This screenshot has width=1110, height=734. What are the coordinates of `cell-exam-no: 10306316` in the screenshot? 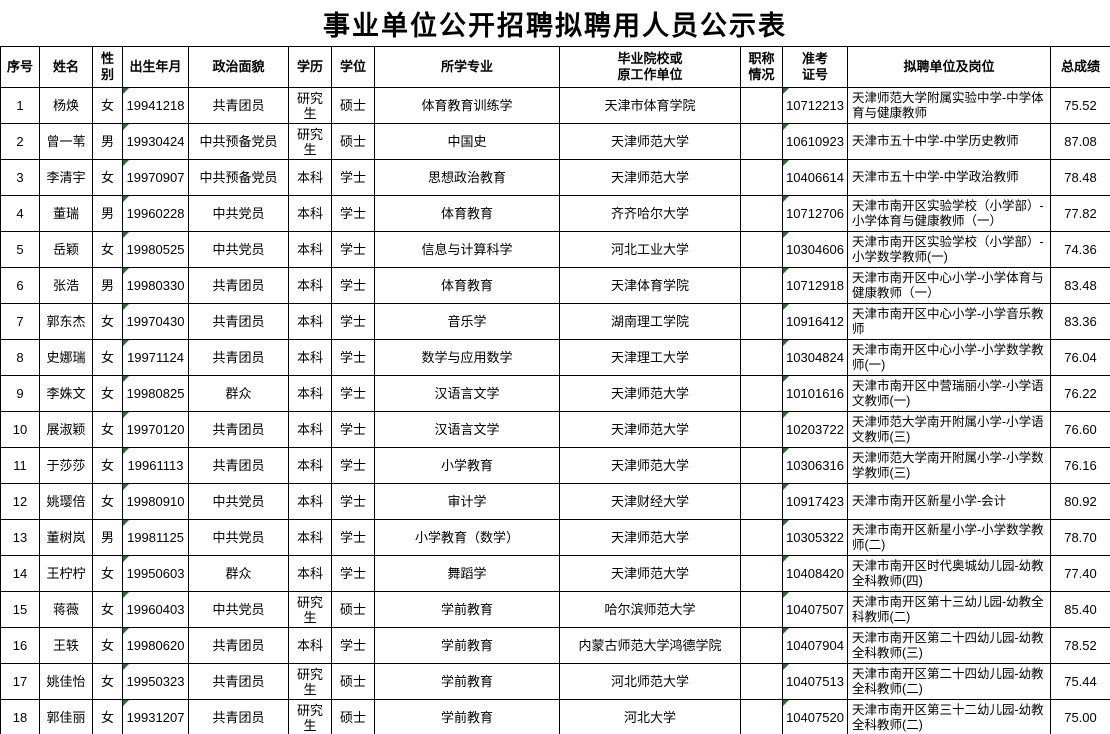 It's located at (815, 465).